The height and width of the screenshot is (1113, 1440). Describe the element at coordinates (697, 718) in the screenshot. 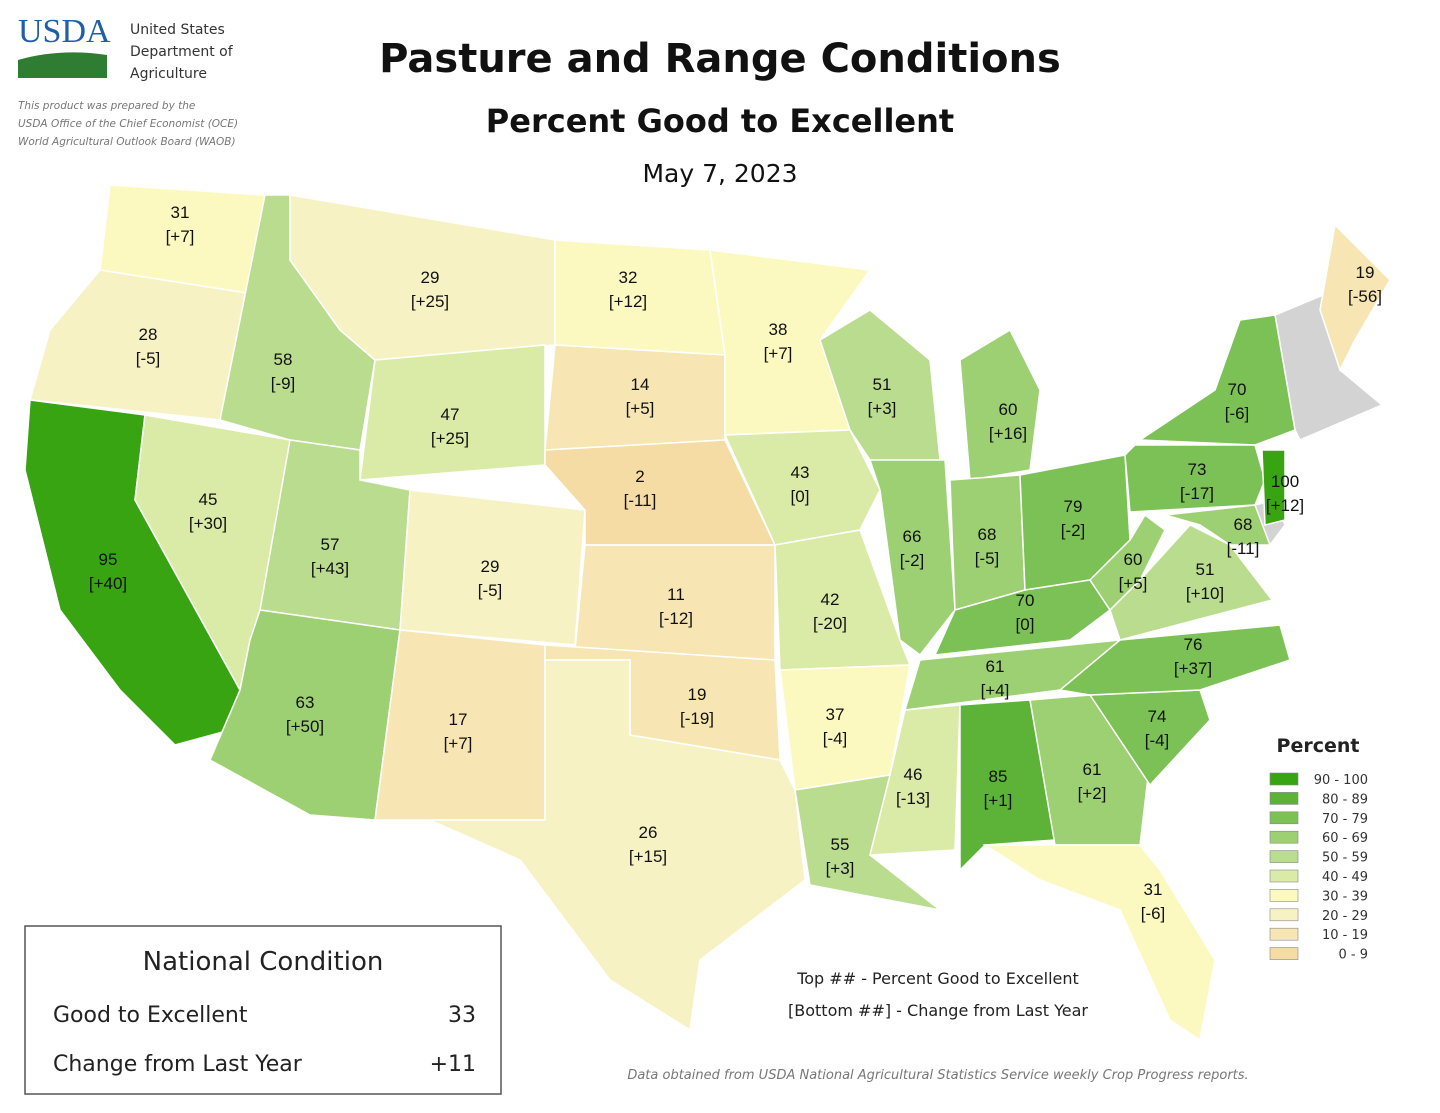

I see `state-change: [-19]` at that location.